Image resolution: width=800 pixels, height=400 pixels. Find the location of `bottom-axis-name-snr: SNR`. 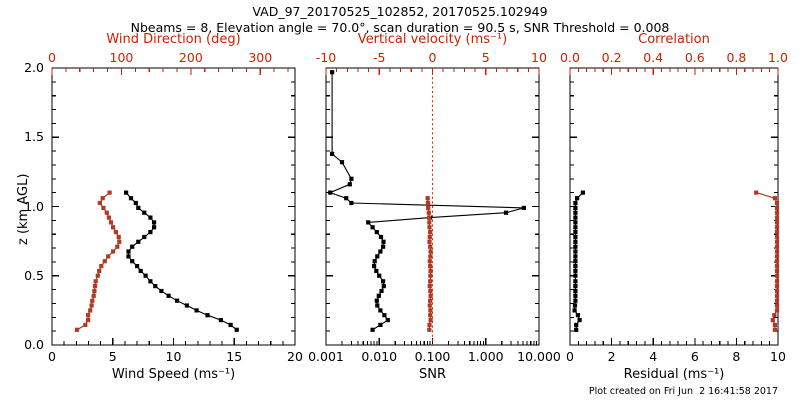

bottom-axis-name-snr: SNR is located at coordinates (432, 374).